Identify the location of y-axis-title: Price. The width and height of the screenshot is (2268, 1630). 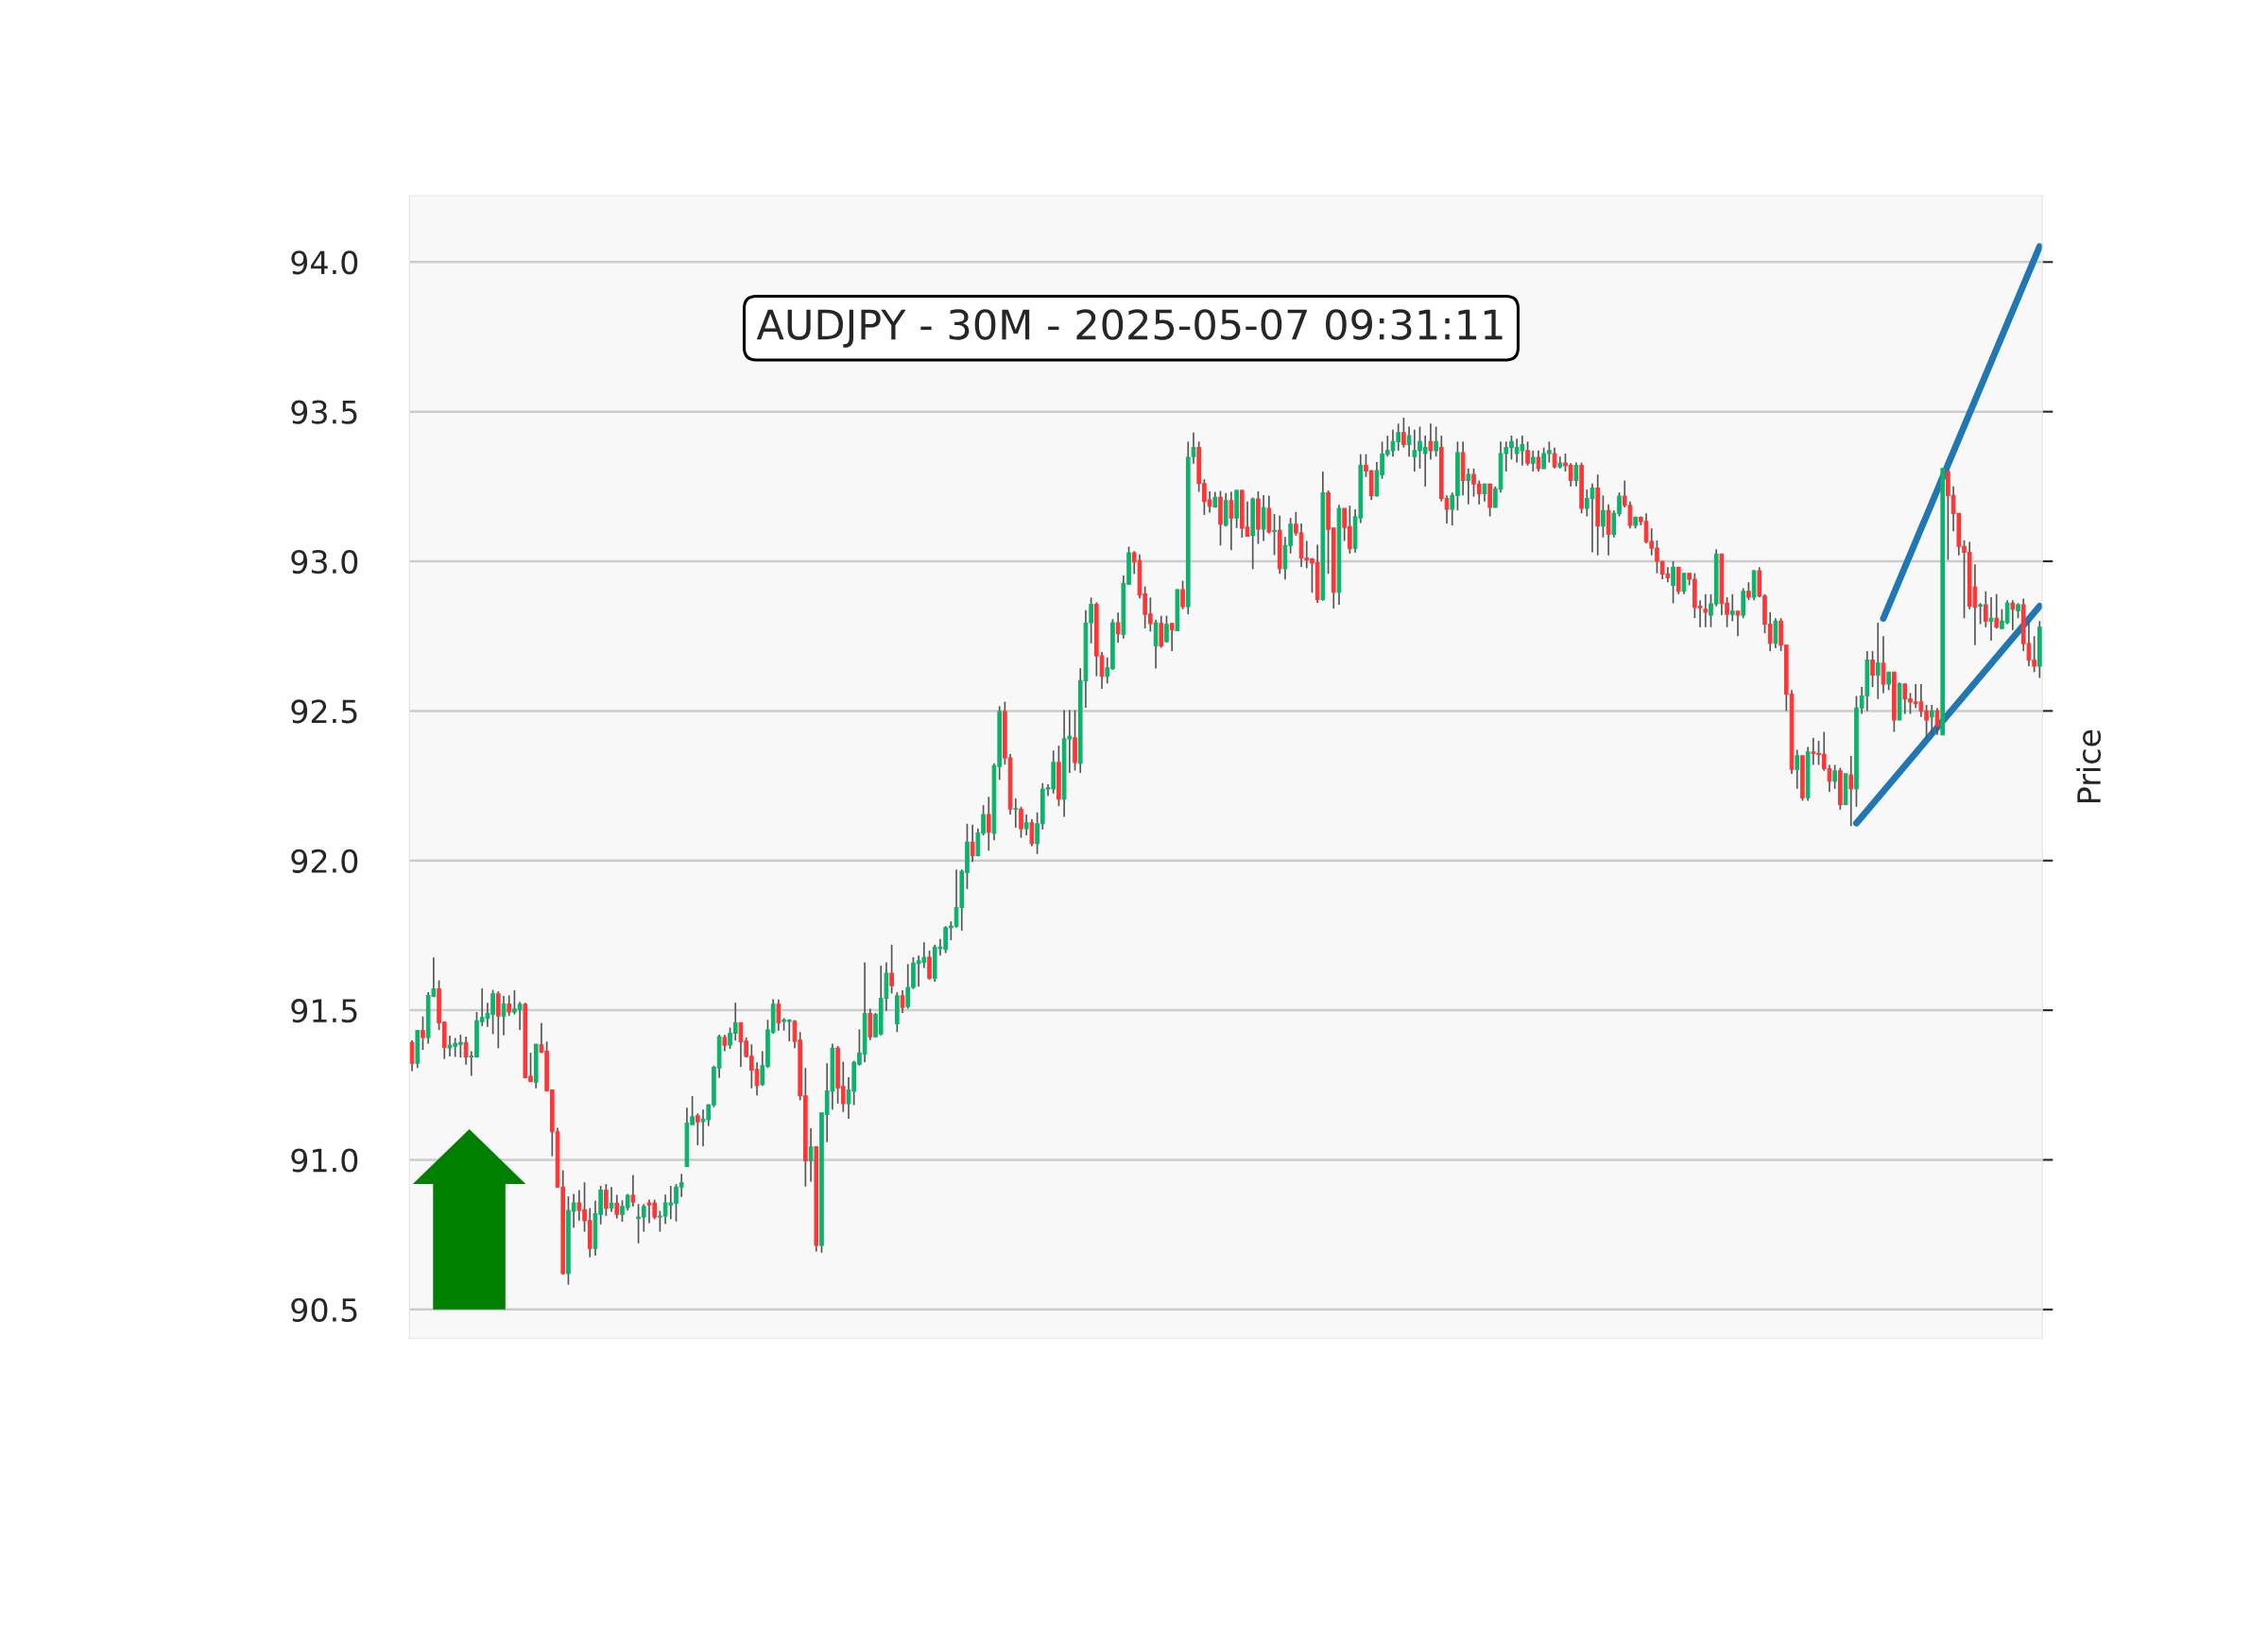
(2089, 766).